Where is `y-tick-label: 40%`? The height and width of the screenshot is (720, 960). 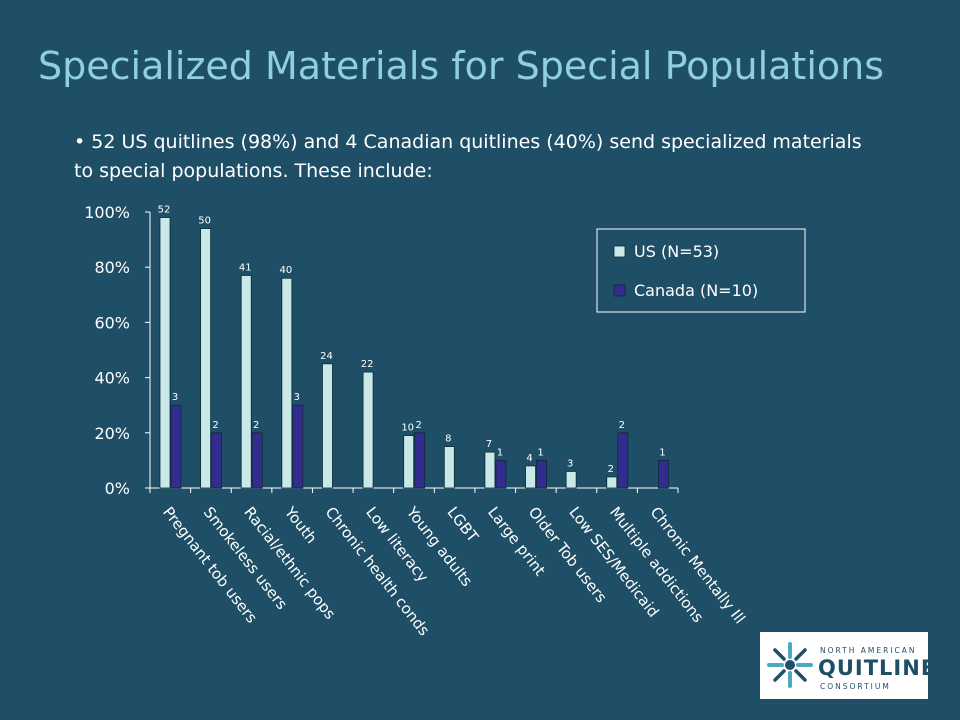 y-tick-label: 40% is located at coordinates (112, 378).